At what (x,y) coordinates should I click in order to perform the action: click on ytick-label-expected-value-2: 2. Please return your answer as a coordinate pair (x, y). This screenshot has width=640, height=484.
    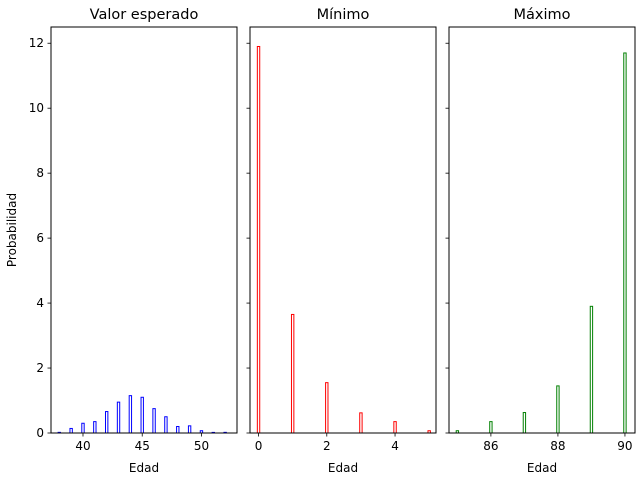
    Looking at the image, I should click on (40, 368).